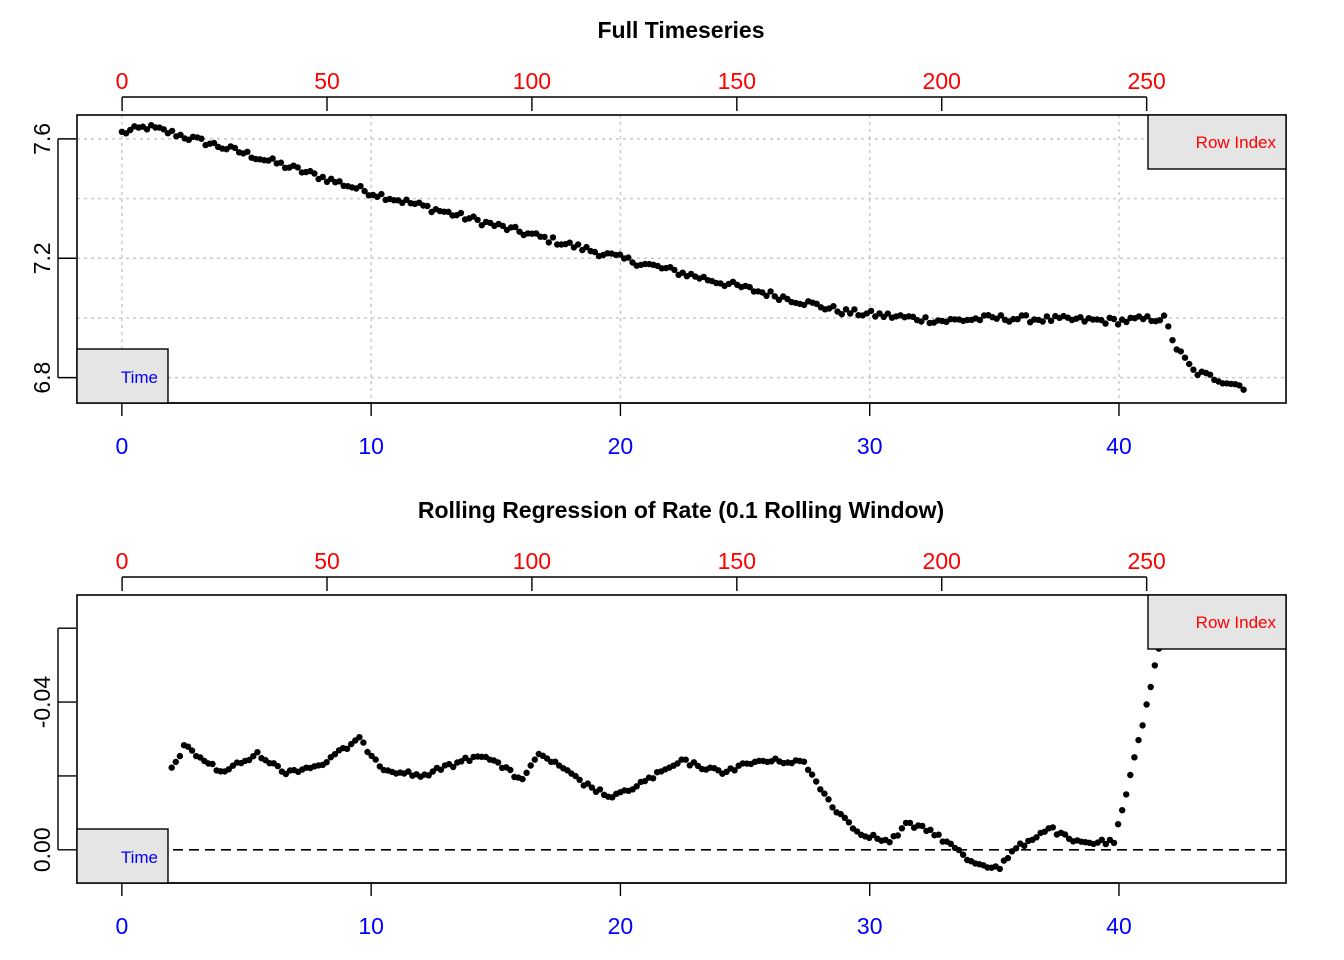 The width and height of the screenshot is (1344, 960). Describe the element at coordinates (942, 561) in the screenshot. I see `tick-label-top: 200` at that location.